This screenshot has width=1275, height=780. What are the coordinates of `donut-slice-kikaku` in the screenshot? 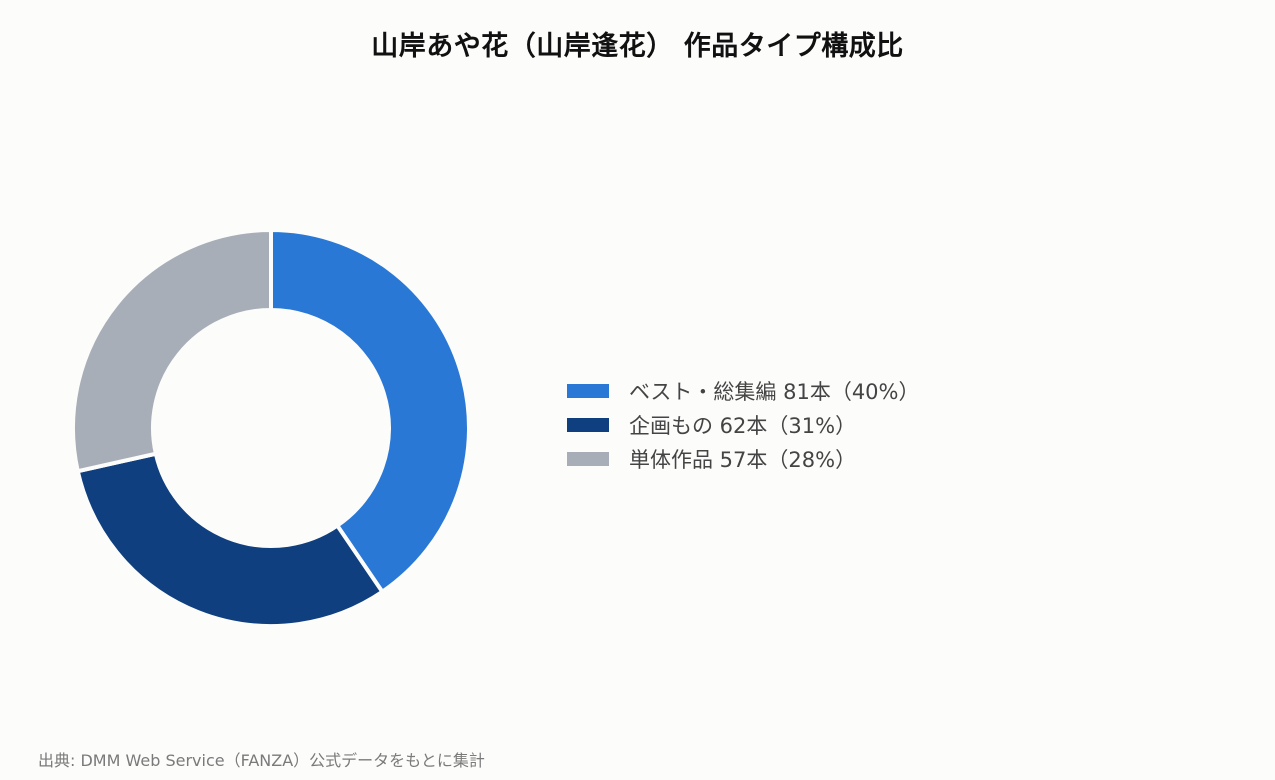 It's located at (230, 539).